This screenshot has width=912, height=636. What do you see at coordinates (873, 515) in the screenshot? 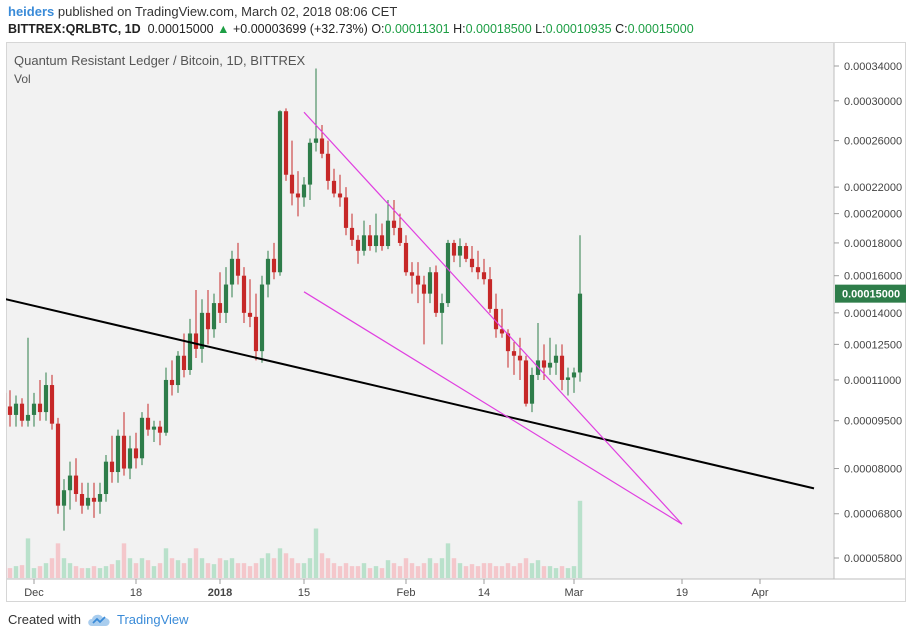
I see `price-tick-label: 0.00006800` at bounding box center [873, 515].